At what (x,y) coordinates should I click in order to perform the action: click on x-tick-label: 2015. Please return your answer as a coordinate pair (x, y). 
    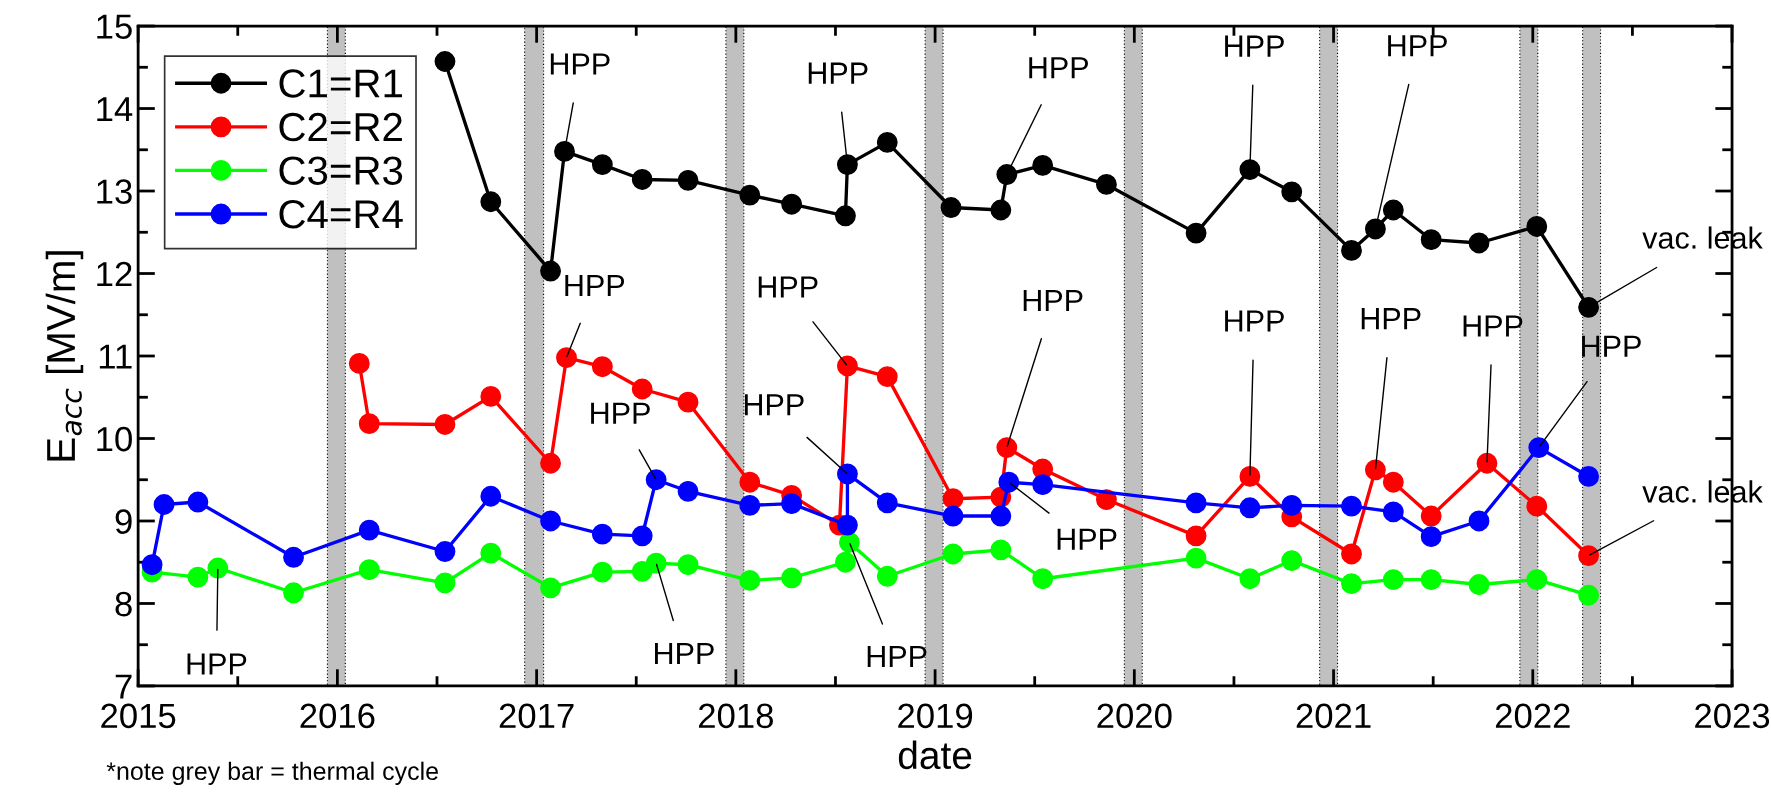
    Looking at the image, I should click on (138, 716).